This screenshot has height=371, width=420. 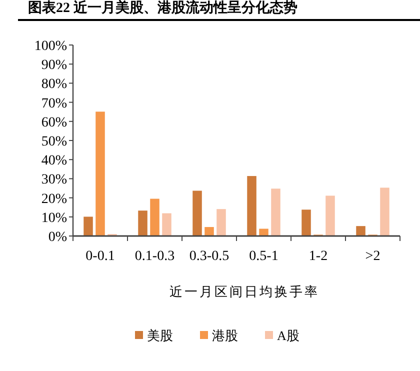 I want to click on y-tick-label: 50%, so click(x=54, y=142).